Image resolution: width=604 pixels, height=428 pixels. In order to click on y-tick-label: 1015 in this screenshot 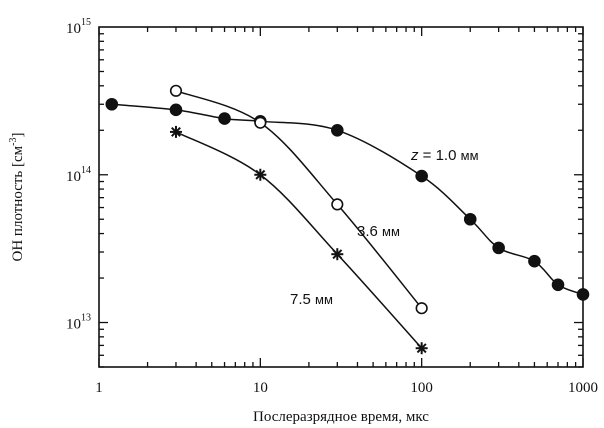, I will do `click(78, 27)`.